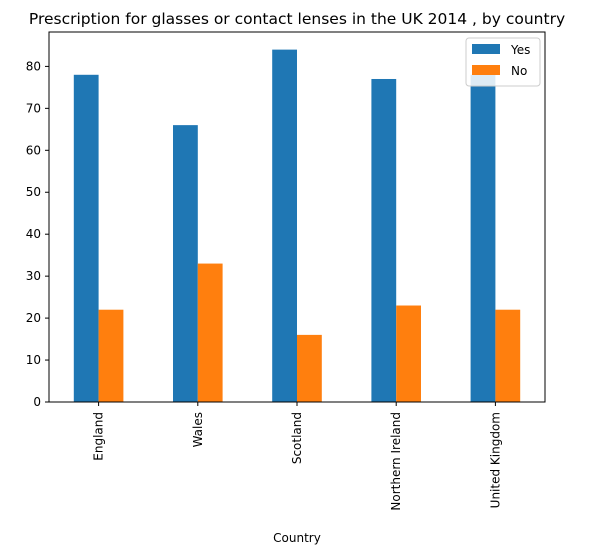  What do you see at coordinates (33, 192) in the screenshot?
I see `y-tick-label: 50` at bounding box center [33, 192].